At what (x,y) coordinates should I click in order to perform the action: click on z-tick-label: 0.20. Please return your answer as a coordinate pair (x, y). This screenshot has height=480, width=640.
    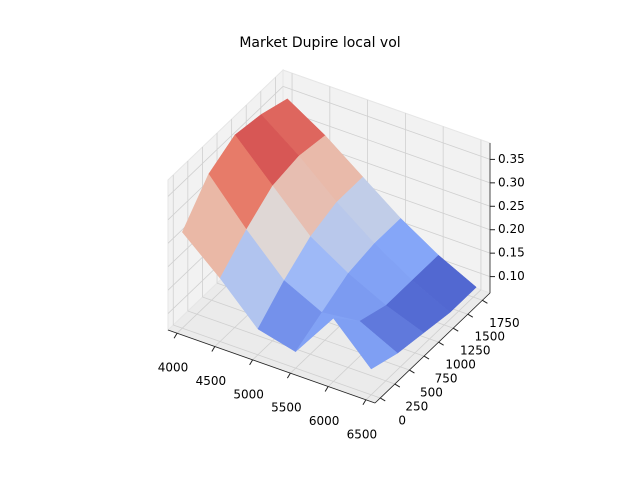
    Looking at the image, I should click on (511, 229).